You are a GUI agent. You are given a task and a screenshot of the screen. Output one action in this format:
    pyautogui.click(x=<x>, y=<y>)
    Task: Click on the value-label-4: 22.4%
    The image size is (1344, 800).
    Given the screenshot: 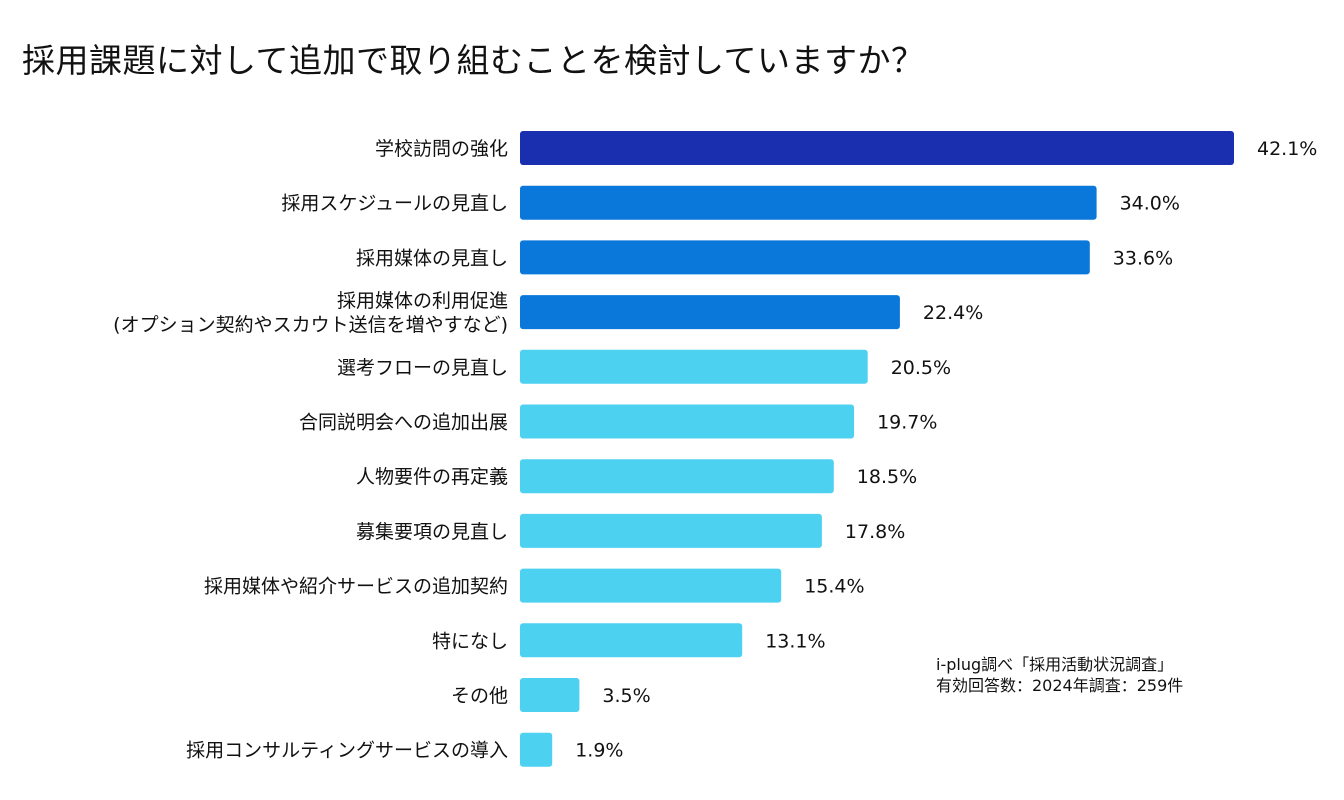 What is the action you would take?
    pyautogui.click(x=953, y=313)
    